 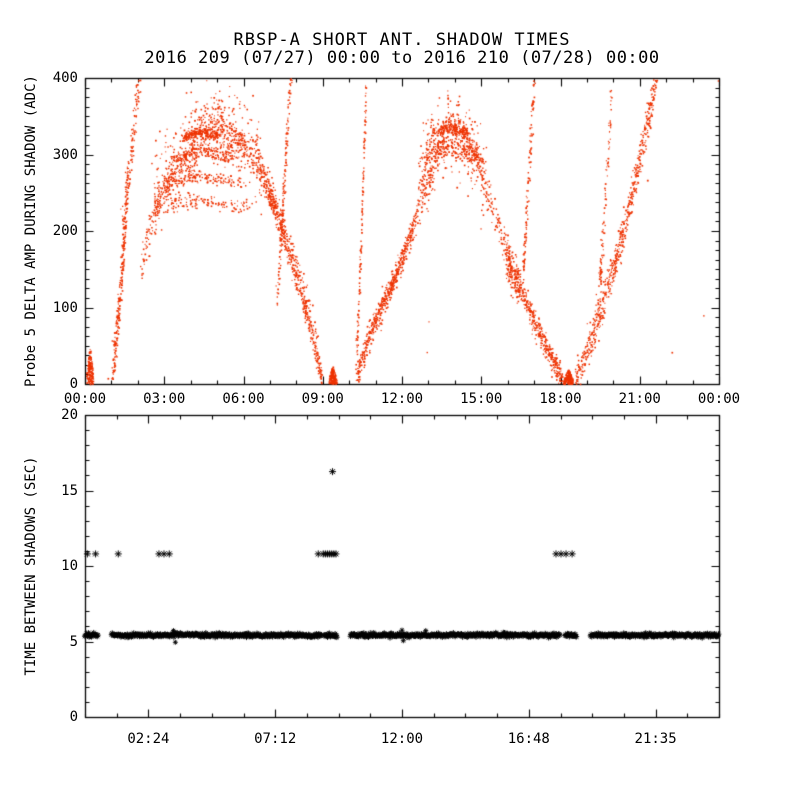 I want to click on top-y-tick-label: 300, so click(x=65, y=154).